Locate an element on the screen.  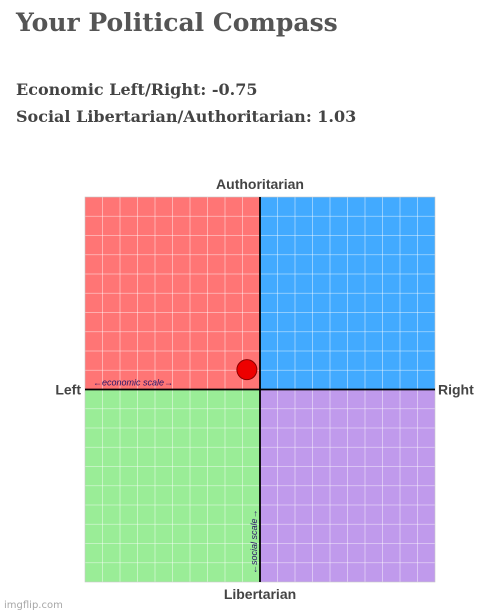
social-score: Social Libertarian/Authoritarian: 1.03 is located at coordinates (186, 116).